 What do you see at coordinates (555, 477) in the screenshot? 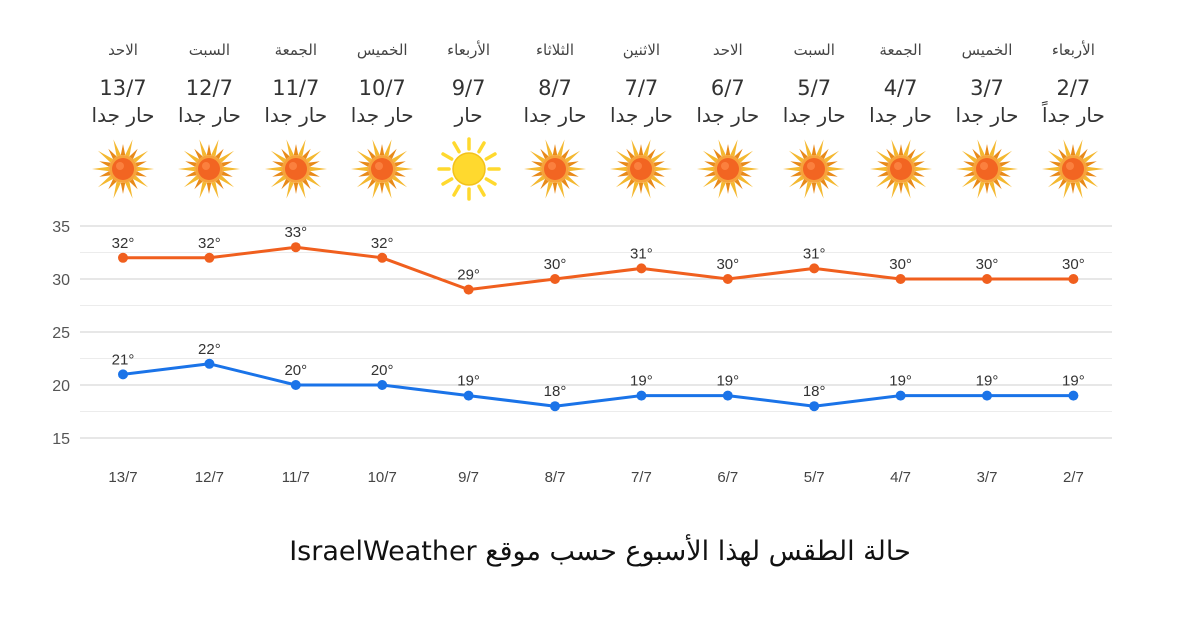
I see `x-tick-label: 8/7` at bounding box center [555, 477].